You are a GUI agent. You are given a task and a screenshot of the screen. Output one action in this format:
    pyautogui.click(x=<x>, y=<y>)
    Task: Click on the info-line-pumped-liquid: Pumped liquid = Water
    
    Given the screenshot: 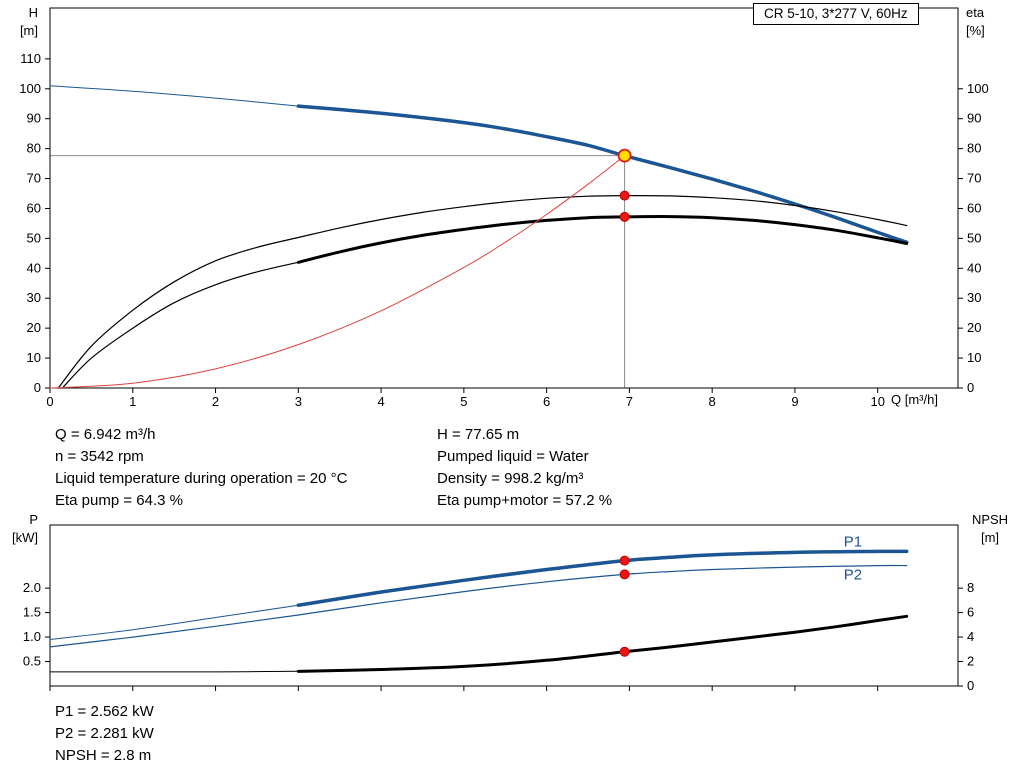 What is the action you would take?
    pyautogui.click(x=513, y=456)
    